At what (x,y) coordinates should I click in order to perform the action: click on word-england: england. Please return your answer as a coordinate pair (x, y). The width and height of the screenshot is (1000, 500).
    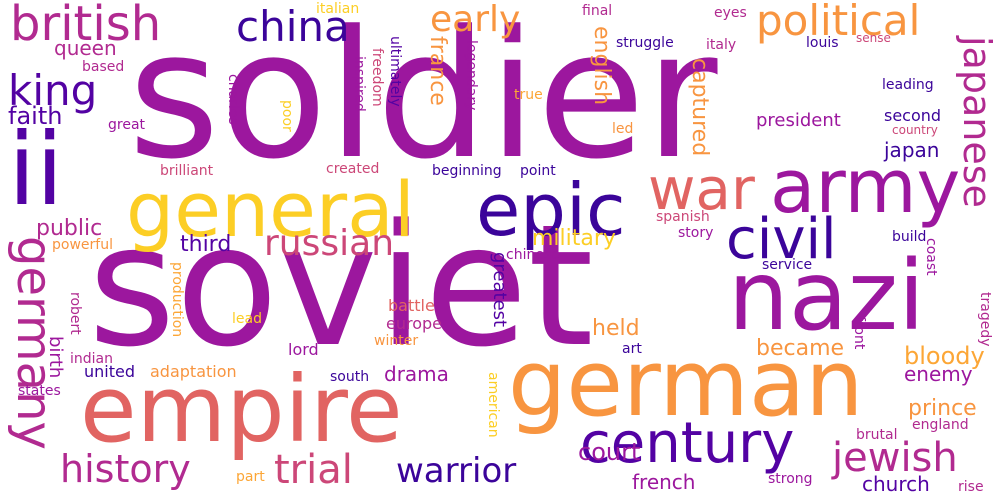
    Looking at the image, I should click on (940, 425).